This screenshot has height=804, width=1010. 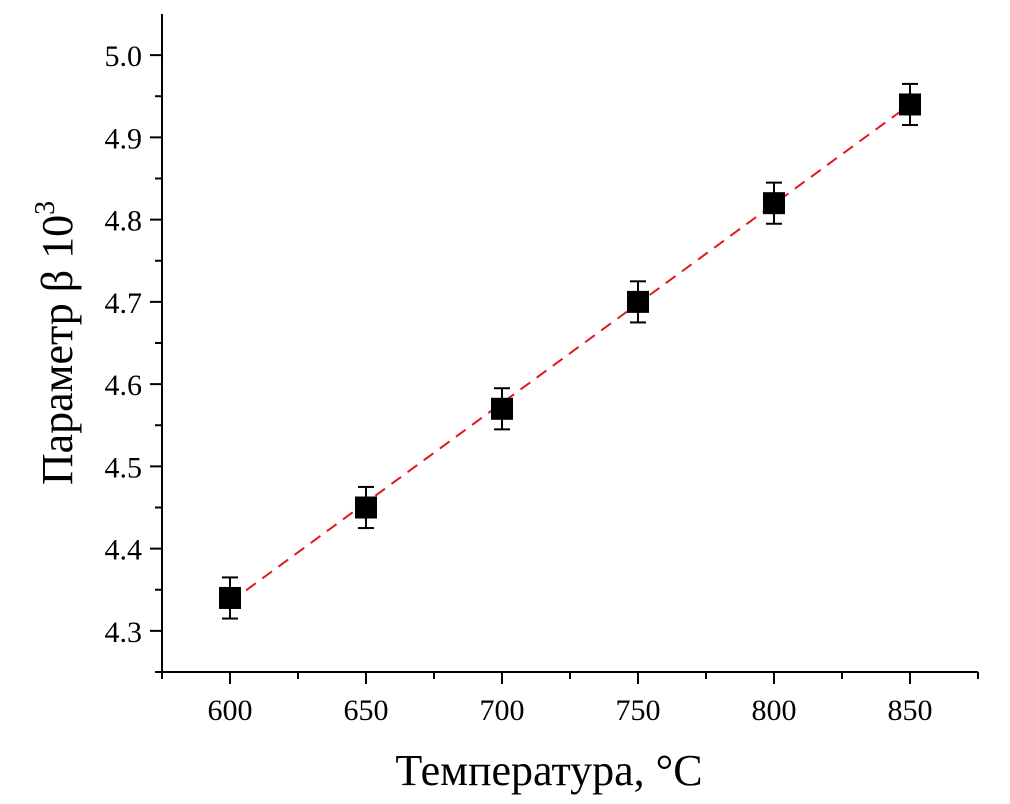 I want to click on x-tick-label: 800, so click(x=774, y=710).